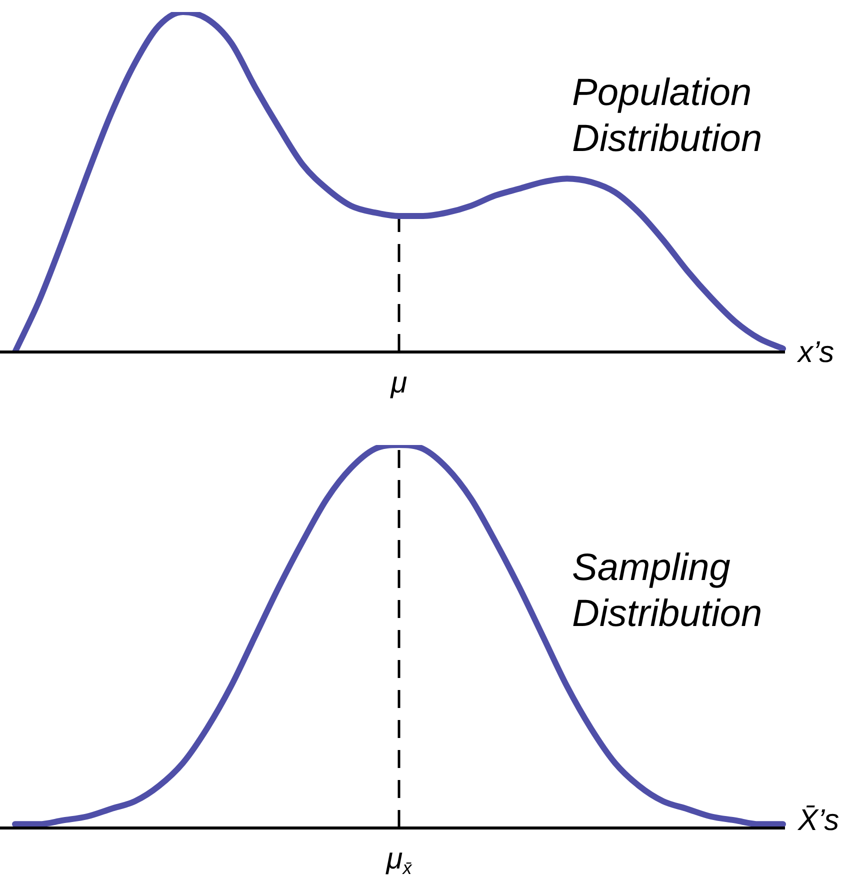 The image size is (854, 885). What do you see at coordinates (668, 591) in the screenshot?
I see `text: Sampling Distribution` at bounding box center [668, 591].